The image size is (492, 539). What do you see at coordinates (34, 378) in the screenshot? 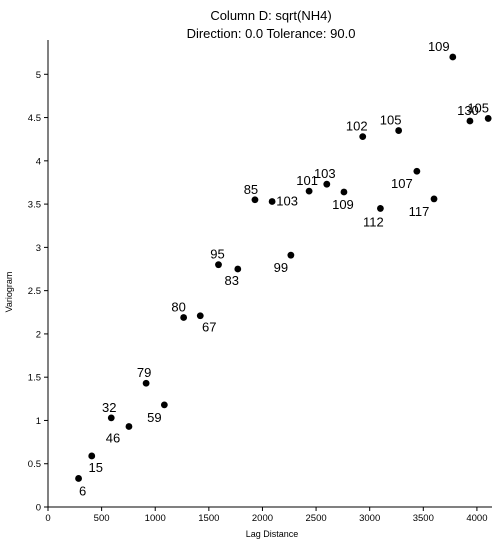
I see `y-tick-label: 1.5` at bounding box center [34, 378].